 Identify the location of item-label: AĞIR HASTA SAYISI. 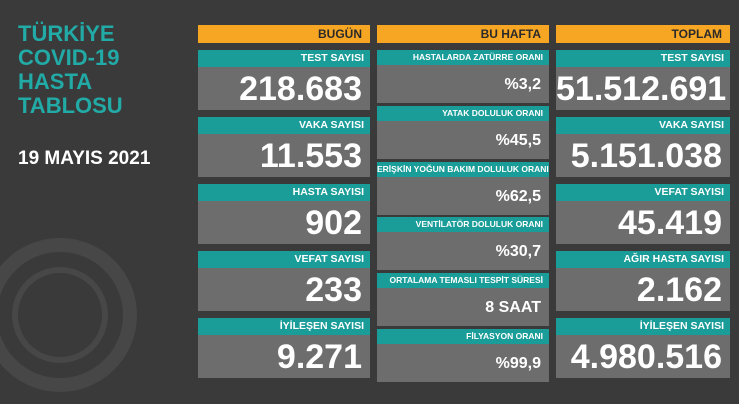
(643, 259).